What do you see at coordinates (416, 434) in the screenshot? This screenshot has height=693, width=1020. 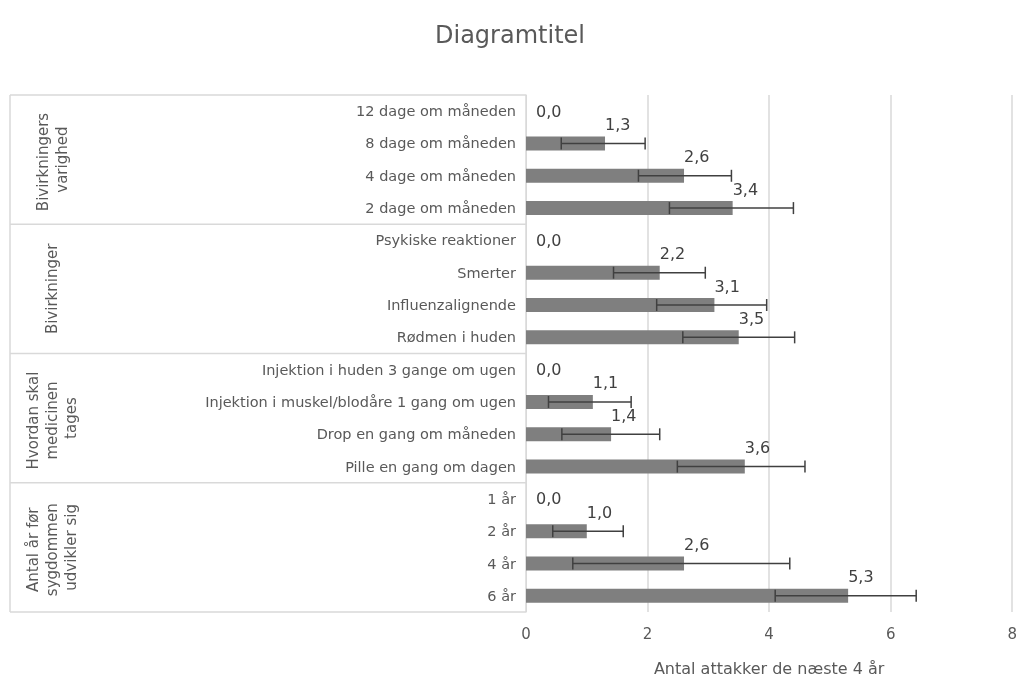 I see `y-tick-label: Drop en gang om måneden` at bounding box center [416, 434].